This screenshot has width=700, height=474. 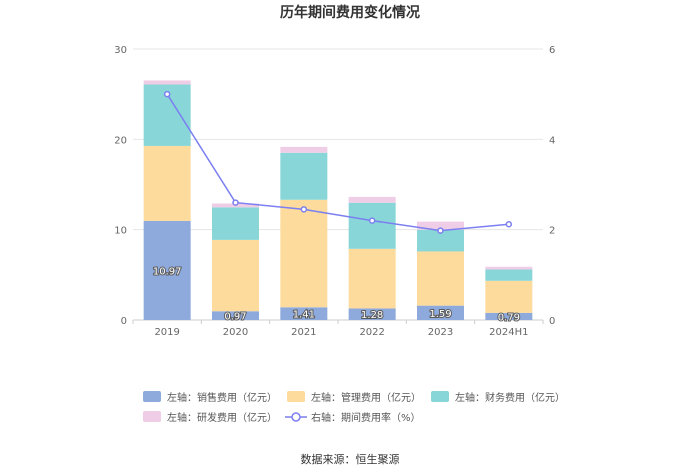 What do you see at coordinates (350, 459) in the screenshot?
I see `source-note: 数据来源：恒生聚源` at bounding box center [350, 459].